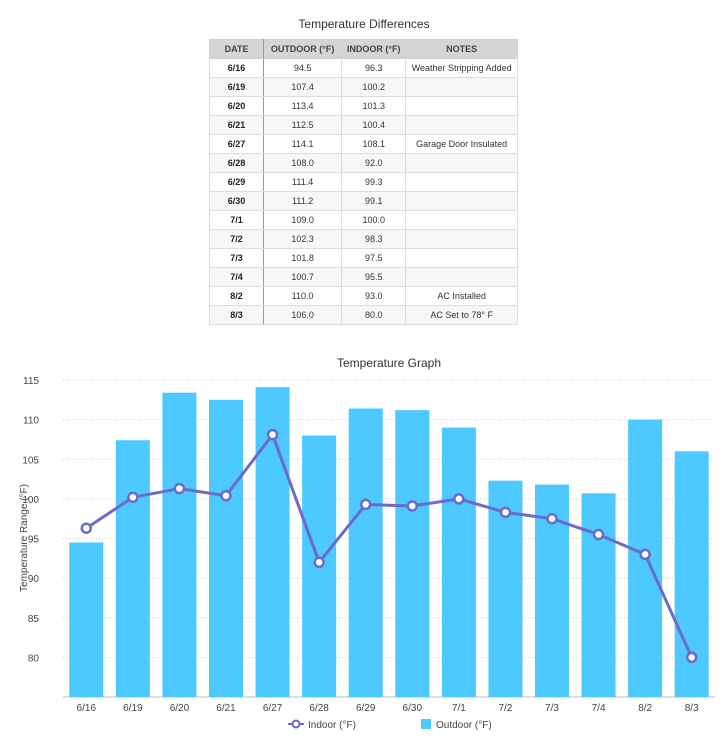  Describe the element at coordinates (363, 277) in the screenshot. I see `table-row: 7/4 100.7 95.5` at that location.